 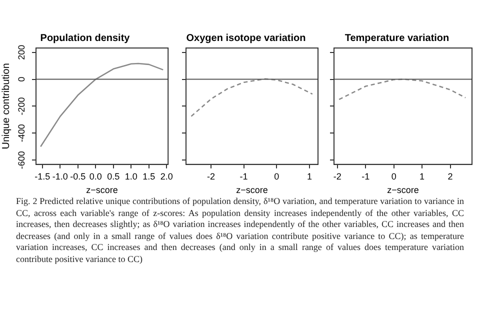 I want to click on y-tick-label: 0, so click(x=21, y=79).